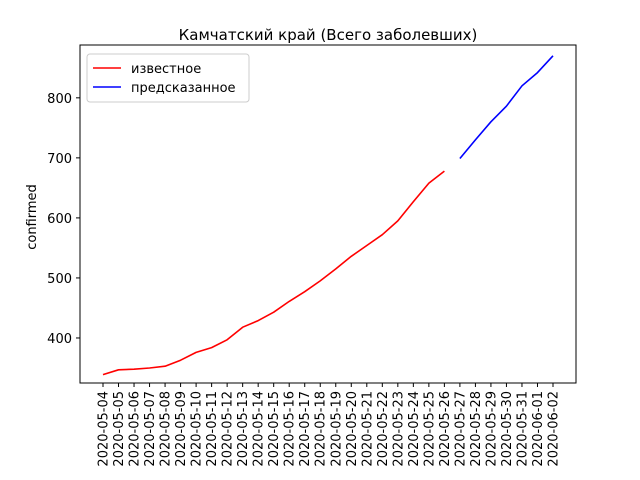 Image resolution: width=640 pixels, height=480 pixels. What do you see at coordinates (523, 429) in the screenshot?
I see `x-tick-label: 2020-05-31` at bounding box center [523, 429].